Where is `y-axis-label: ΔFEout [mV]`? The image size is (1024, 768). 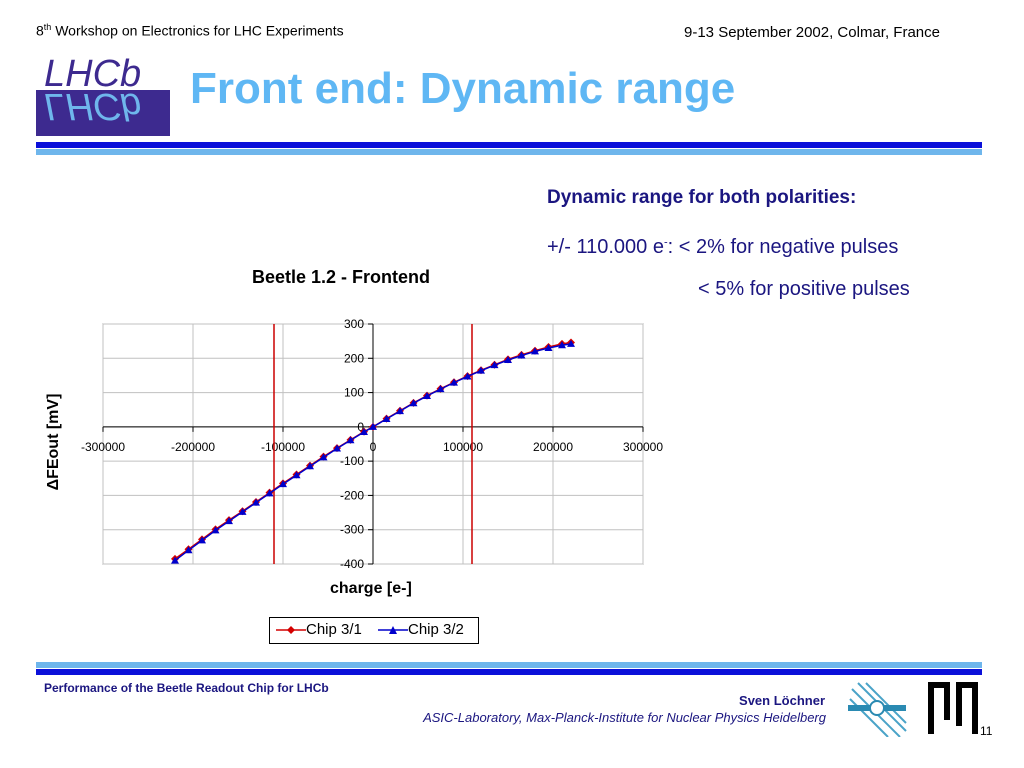 y-axis-label: ΔFEout [mV] is located at coordinates (53, 442).